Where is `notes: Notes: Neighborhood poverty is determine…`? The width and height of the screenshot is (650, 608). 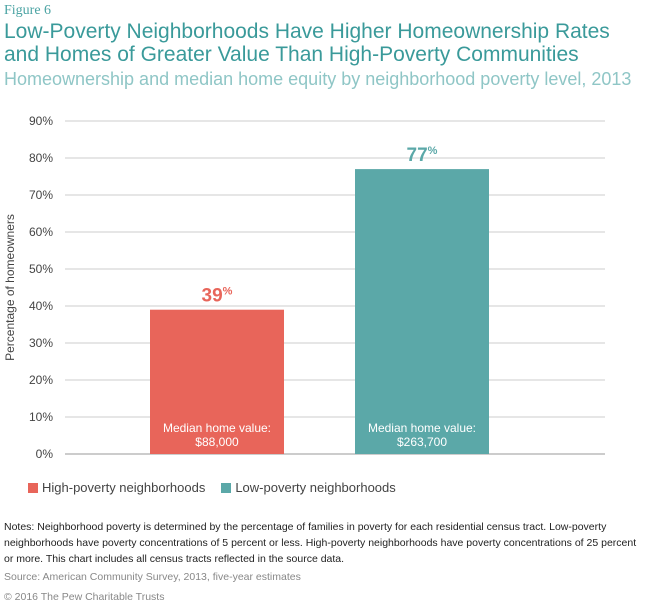 notes: Notes: Neighborhood poverty is determine… is located at coordinates (320, 543).